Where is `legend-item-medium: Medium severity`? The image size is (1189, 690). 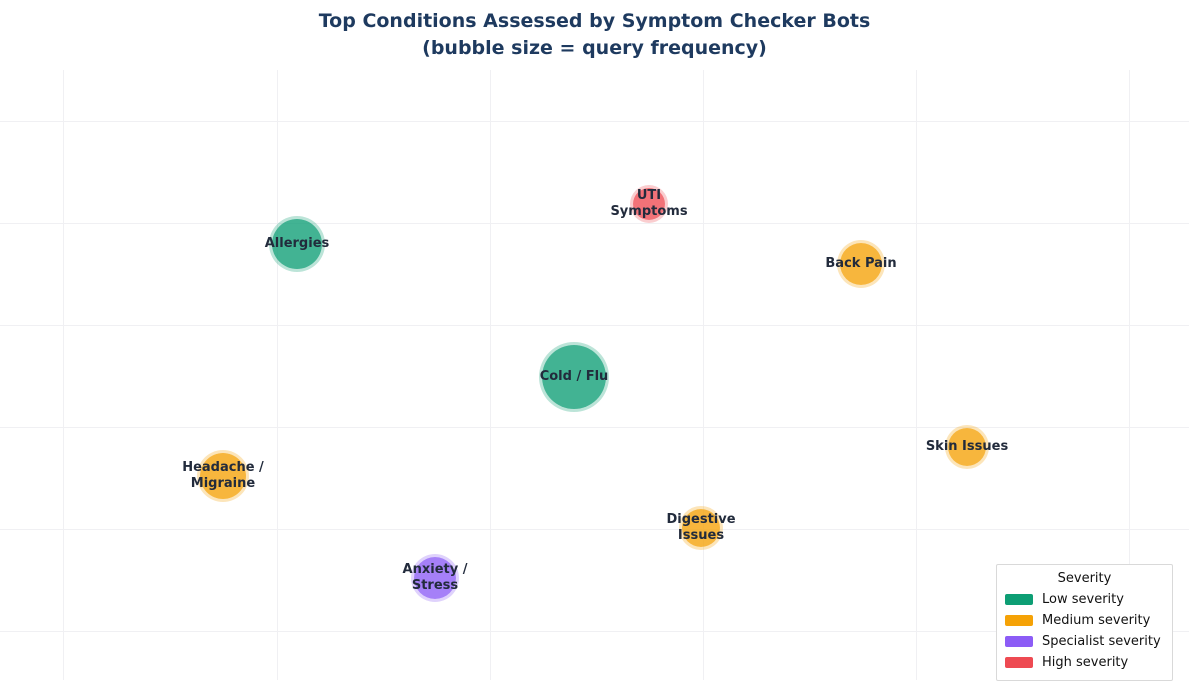 legend-item-medium: Medium severity is located at coordinates (1084, 620).